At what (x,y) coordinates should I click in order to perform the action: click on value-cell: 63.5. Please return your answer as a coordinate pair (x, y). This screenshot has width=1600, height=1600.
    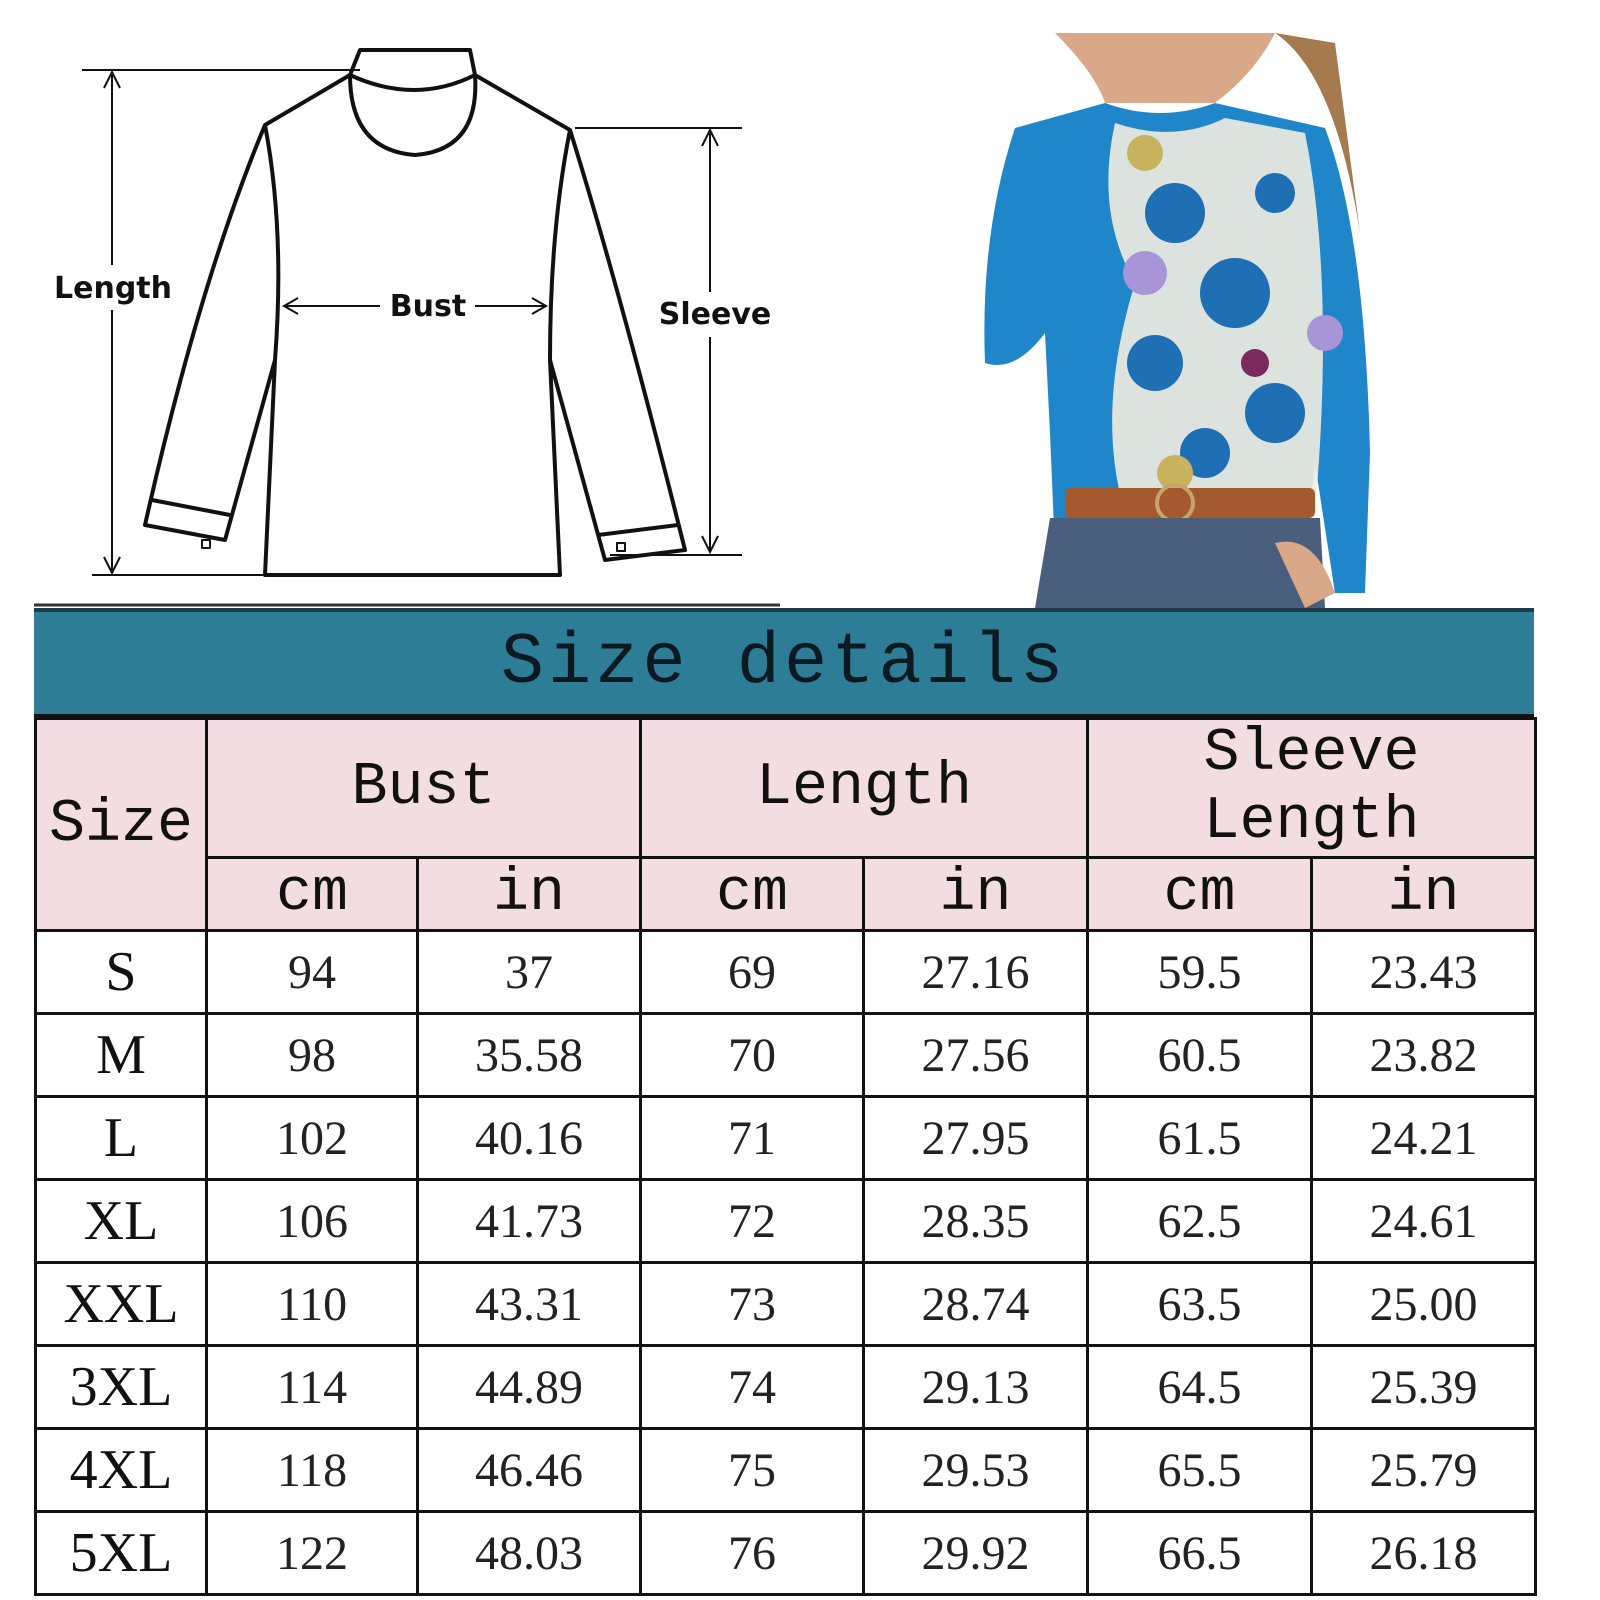
    Looking at the image, I should click on (1200, 1304).